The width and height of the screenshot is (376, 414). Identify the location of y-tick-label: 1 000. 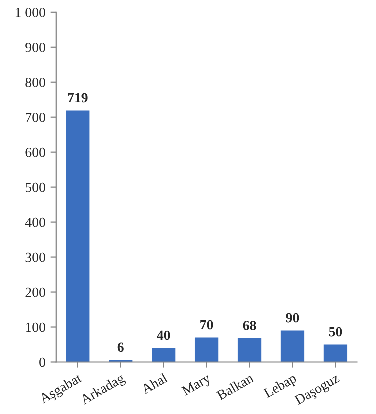
(31, 13).